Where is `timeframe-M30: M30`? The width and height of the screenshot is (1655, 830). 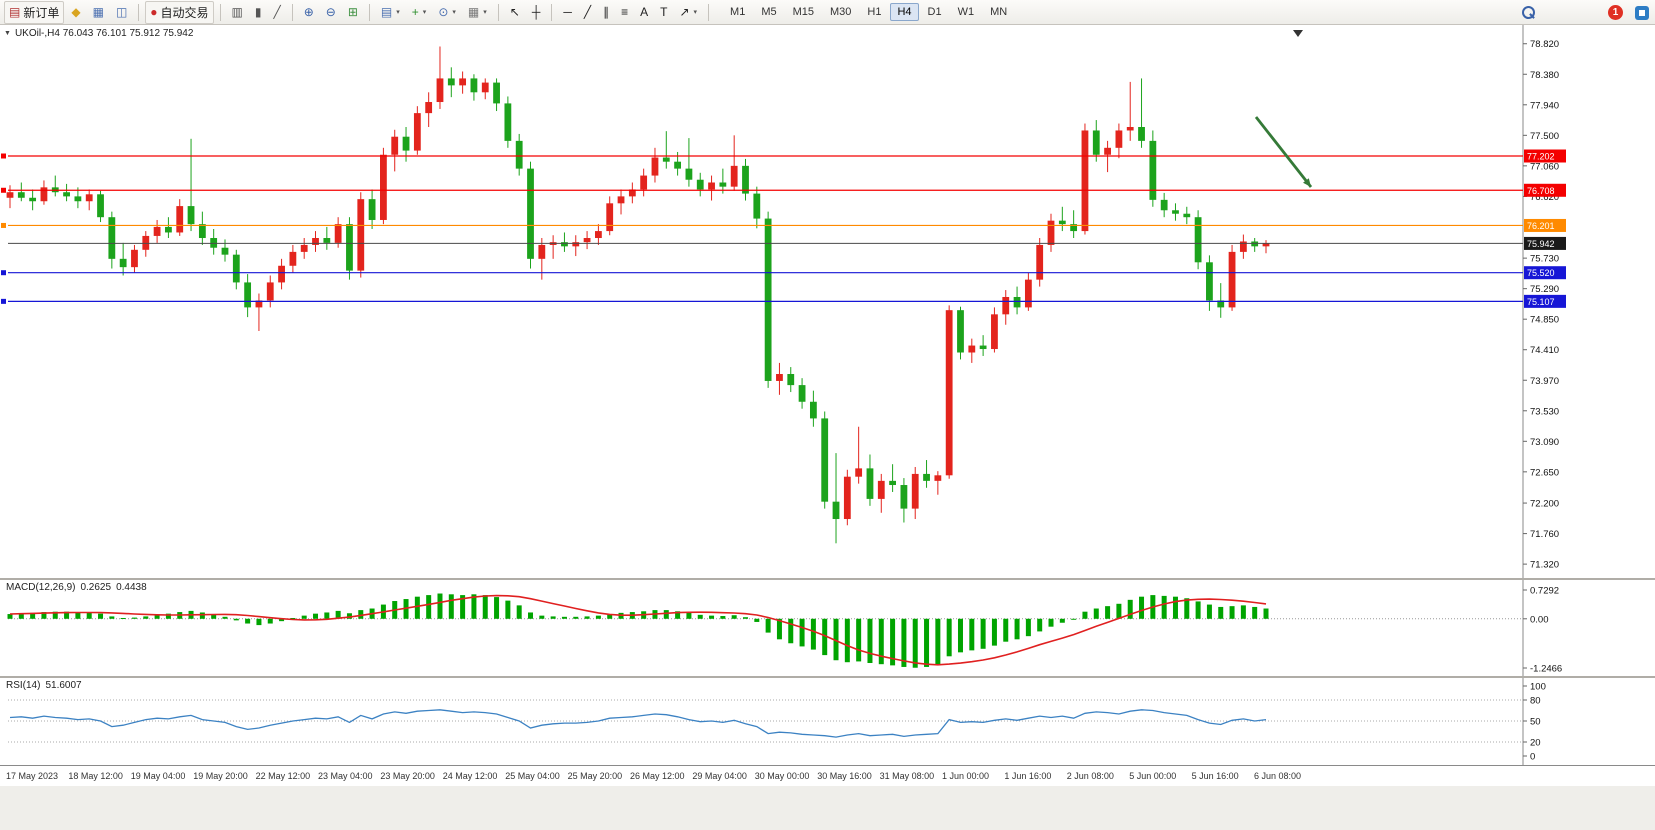 timeframe-M30: M30 is located at coordinates (841, 12).